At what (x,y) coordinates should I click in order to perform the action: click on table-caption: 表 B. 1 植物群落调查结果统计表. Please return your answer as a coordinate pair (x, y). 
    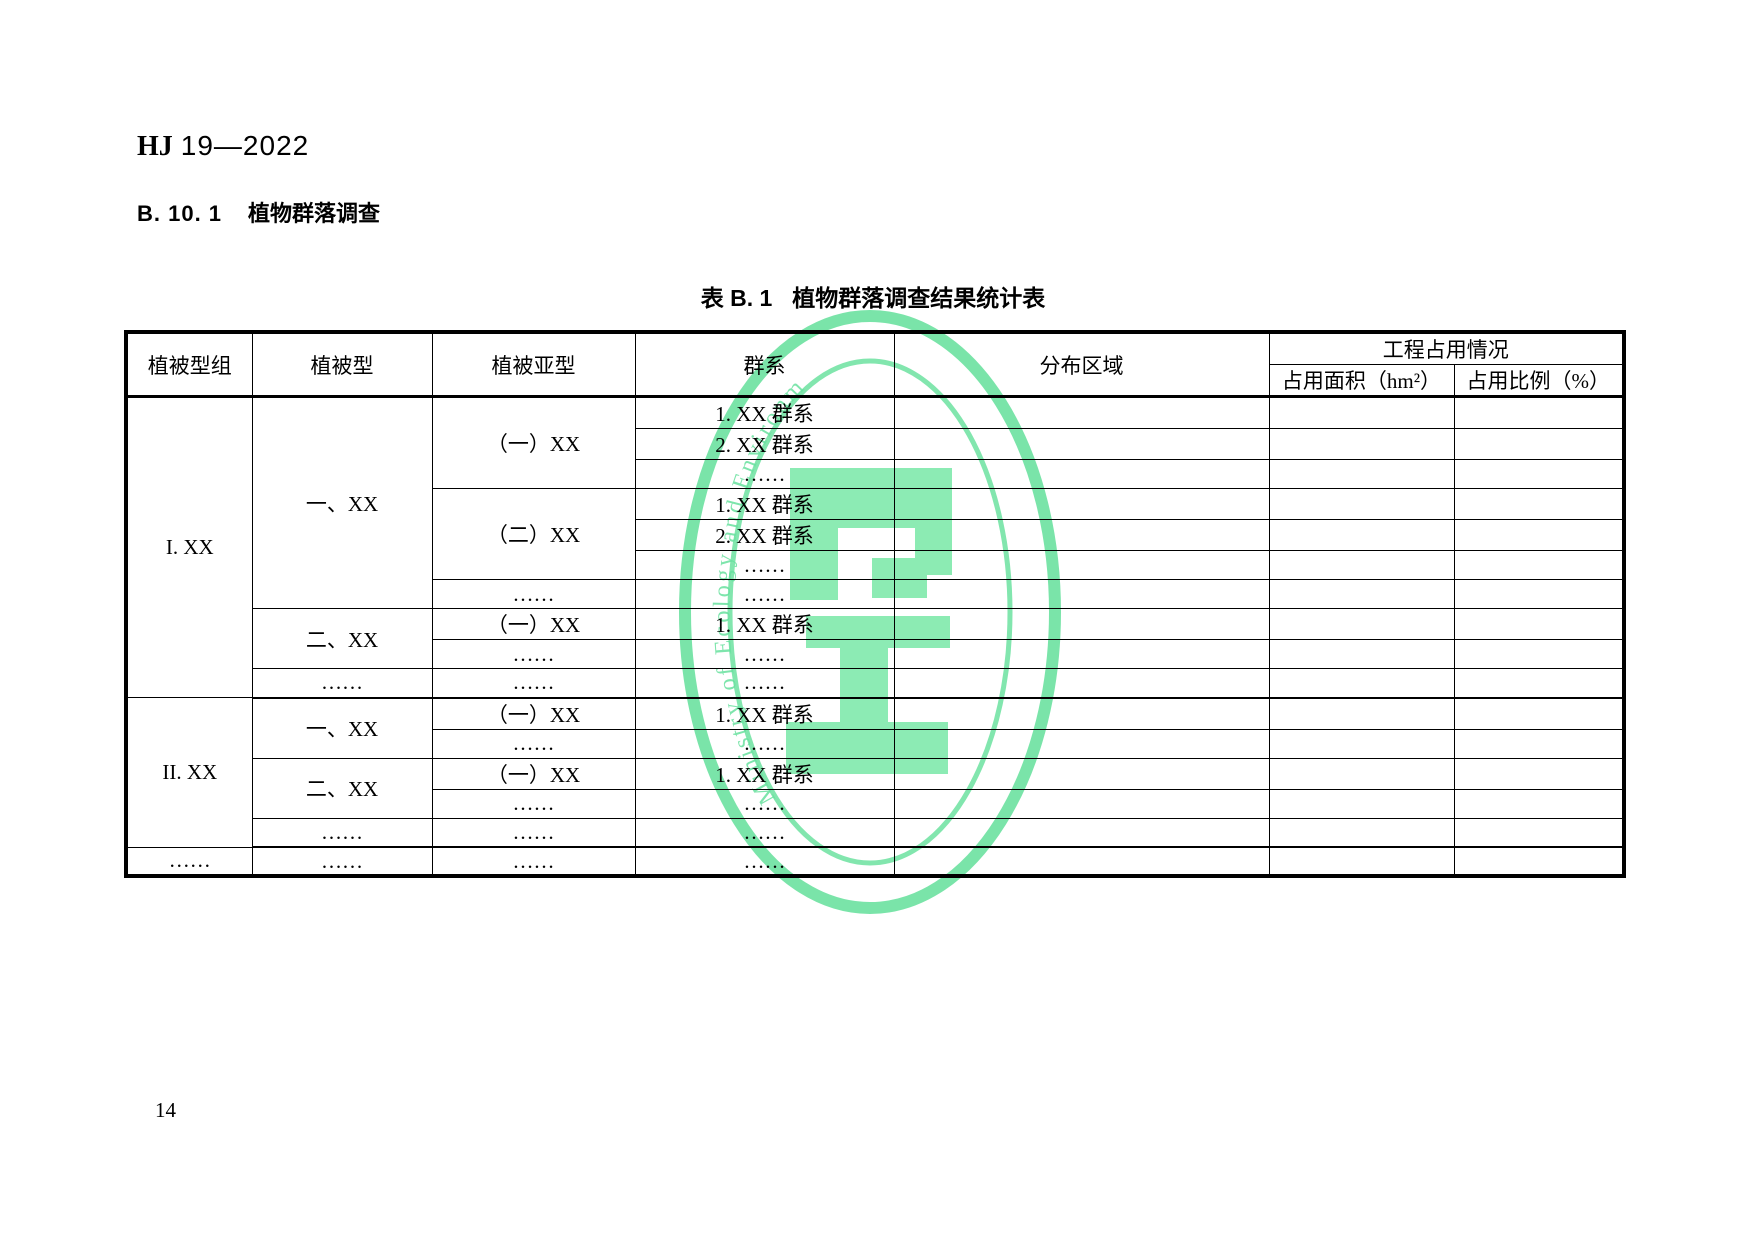
    Looking at the image, I should click on (873, 296).